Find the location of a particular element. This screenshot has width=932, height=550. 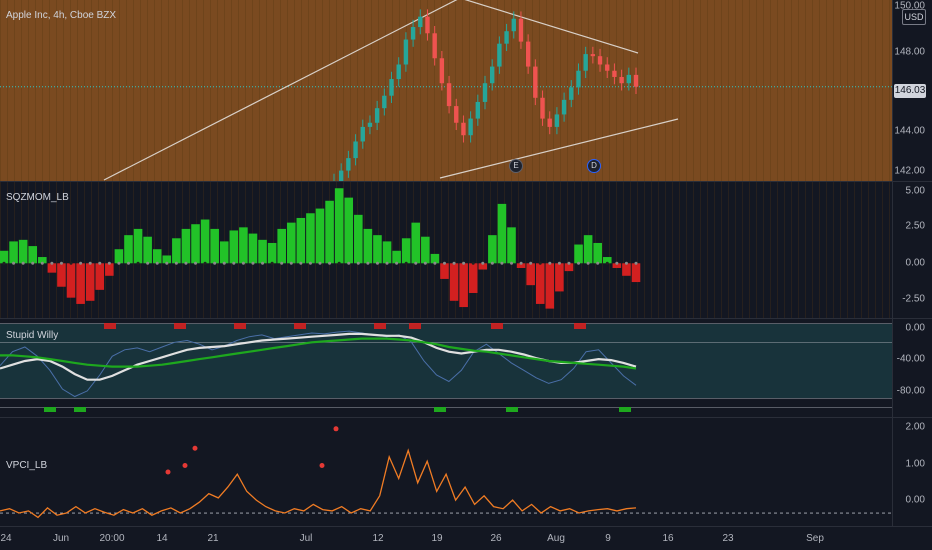

time-tick: Sep is located at coordinates (815, 538).